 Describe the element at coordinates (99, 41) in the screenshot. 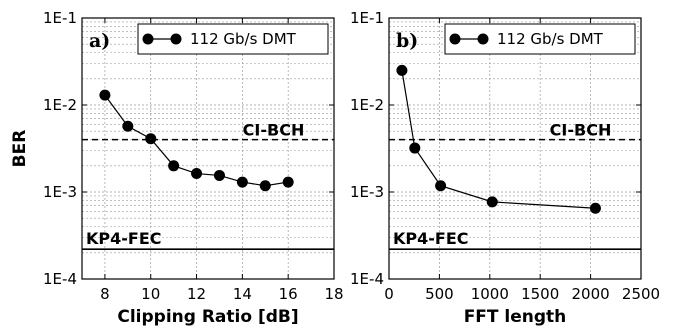

I see `panel-label: a)` at that location.